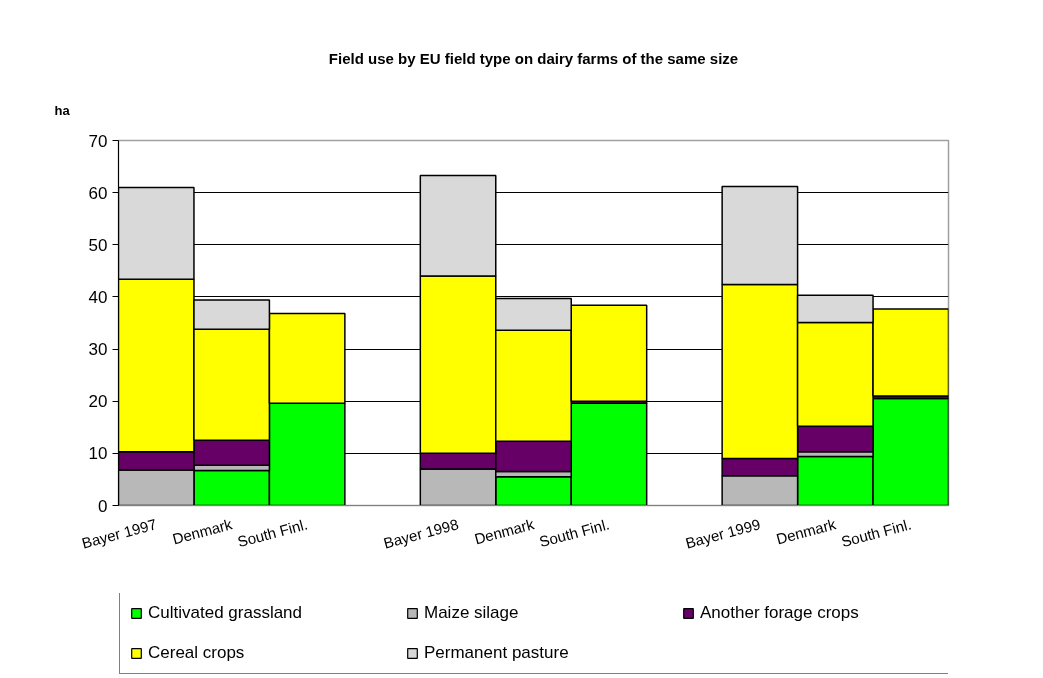  What do you see at coordinates (98, 402) in the screenshot?
I see `y-tick-label: 20` at bounding box center [98, 402].